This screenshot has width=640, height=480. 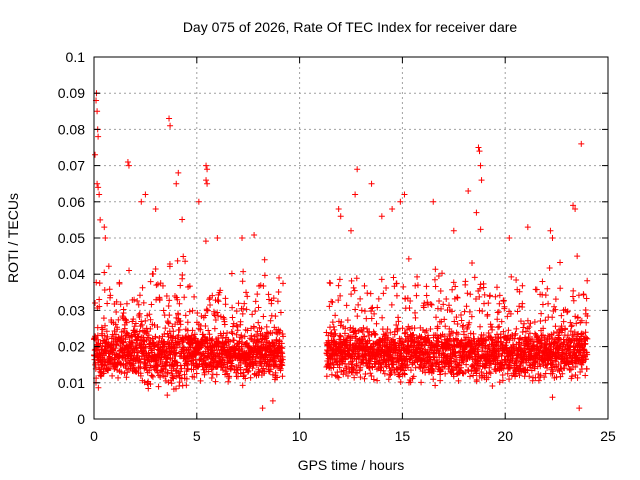 I want to click on x-tick-labels: 0 5 10 15 20 25, so click(x=353, y=436).